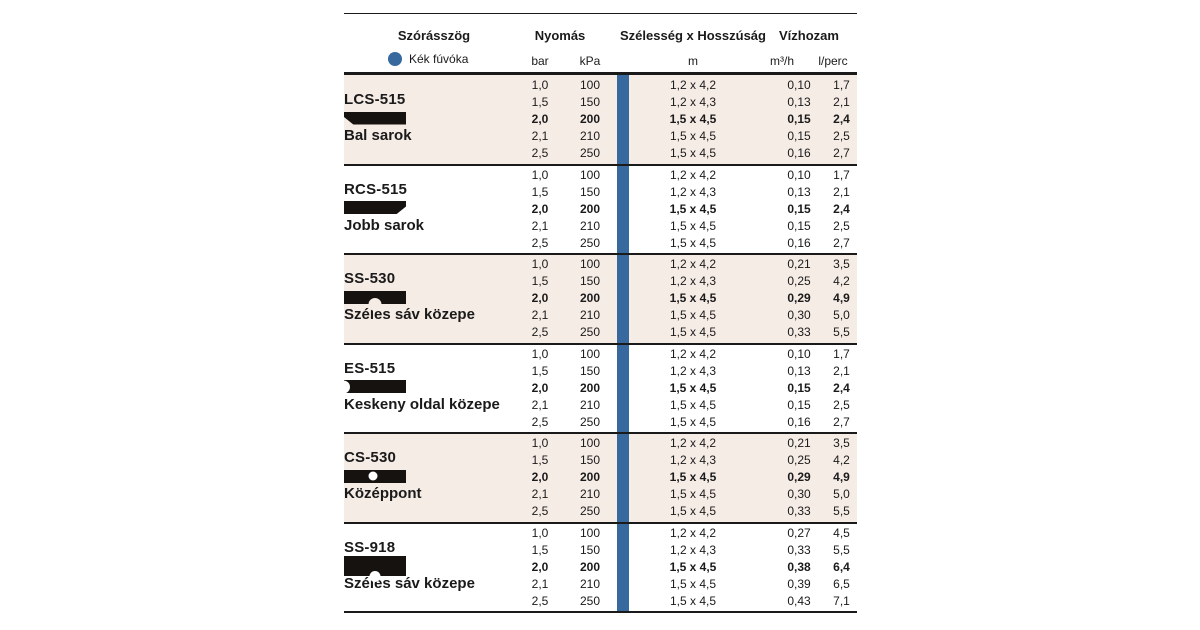 Image resolution: width=1200 pixels, height=630 pixels. I want to click on data-row: 2,0 200 1,5 x 4,5 0,29 4,9, so click(685, 477).